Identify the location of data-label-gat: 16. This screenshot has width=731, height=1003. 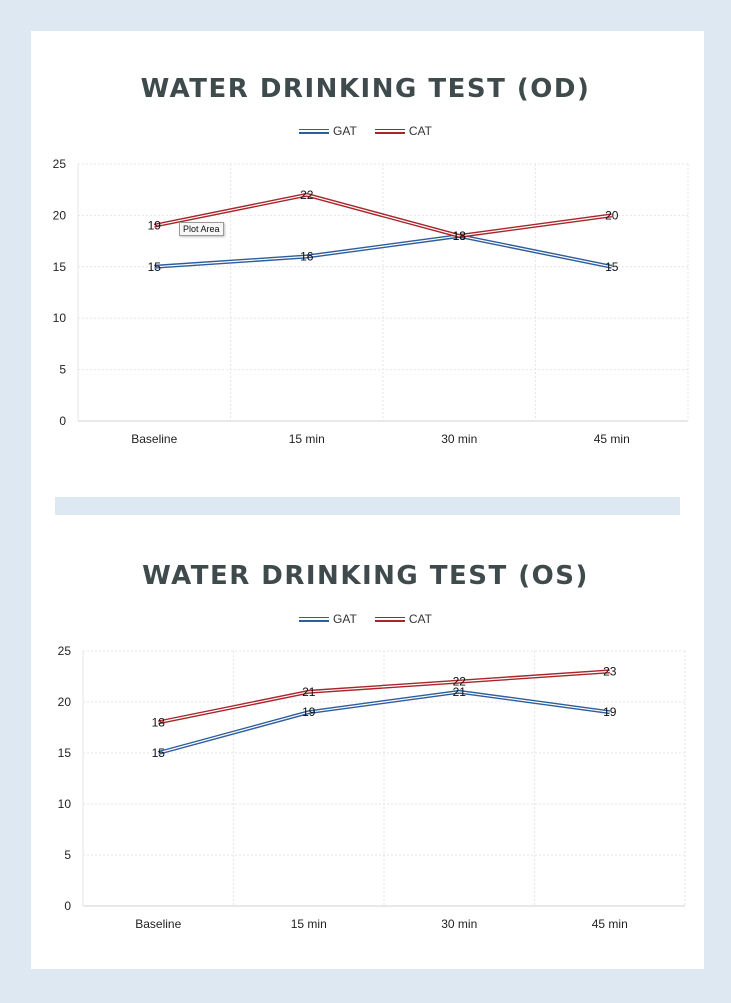
(307, 257).